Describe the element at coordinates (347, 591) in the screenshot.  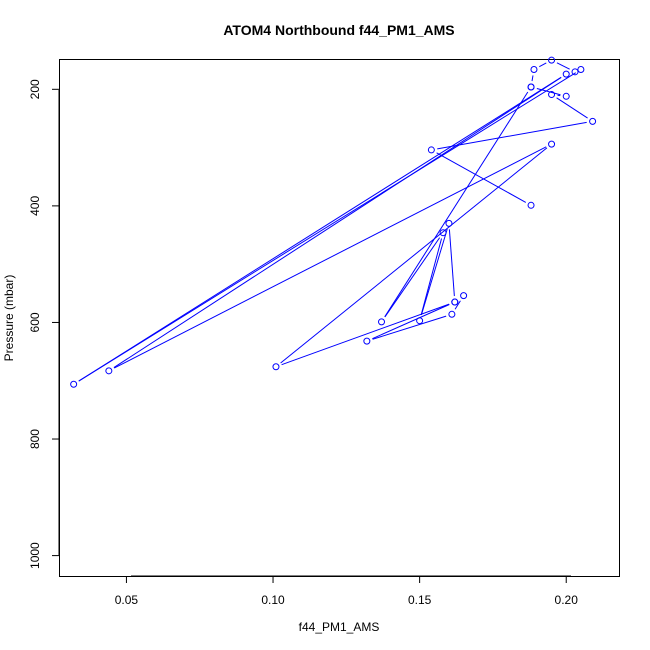
I see `x-axis: 0.05 0.10 0.15 0.20` at that location.